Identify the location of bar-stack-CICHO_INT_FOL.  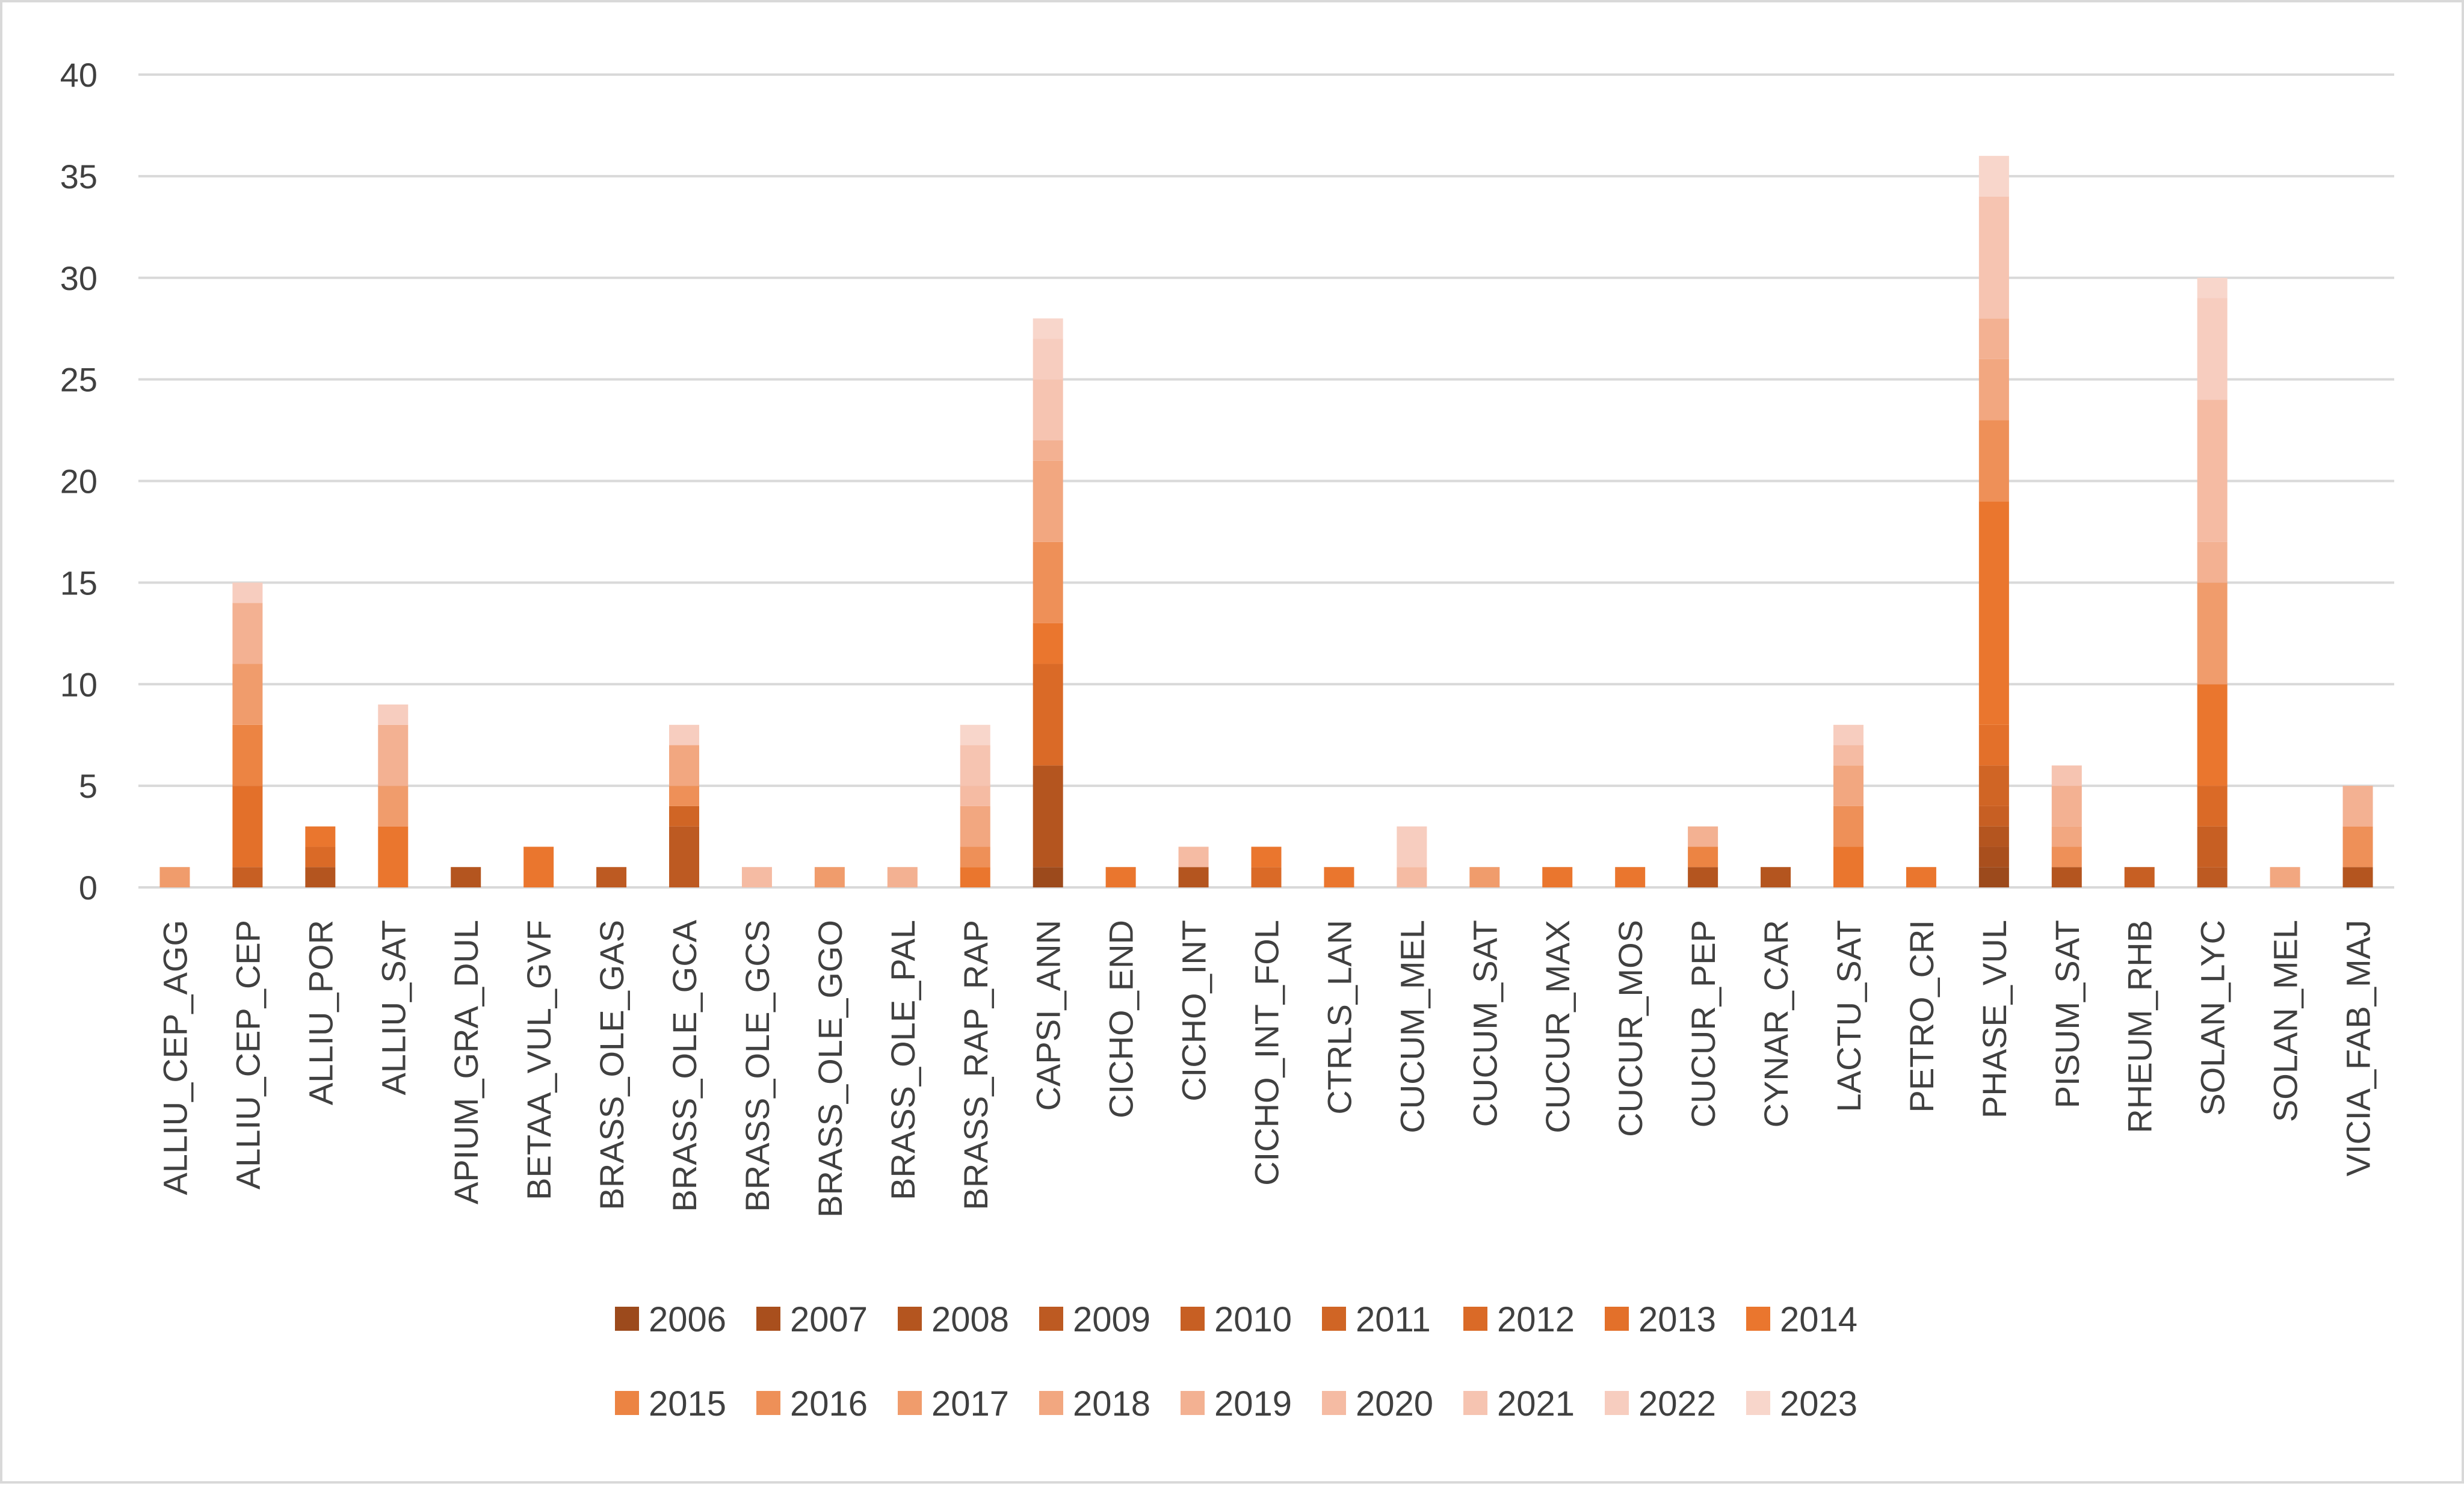
(1266, 866).